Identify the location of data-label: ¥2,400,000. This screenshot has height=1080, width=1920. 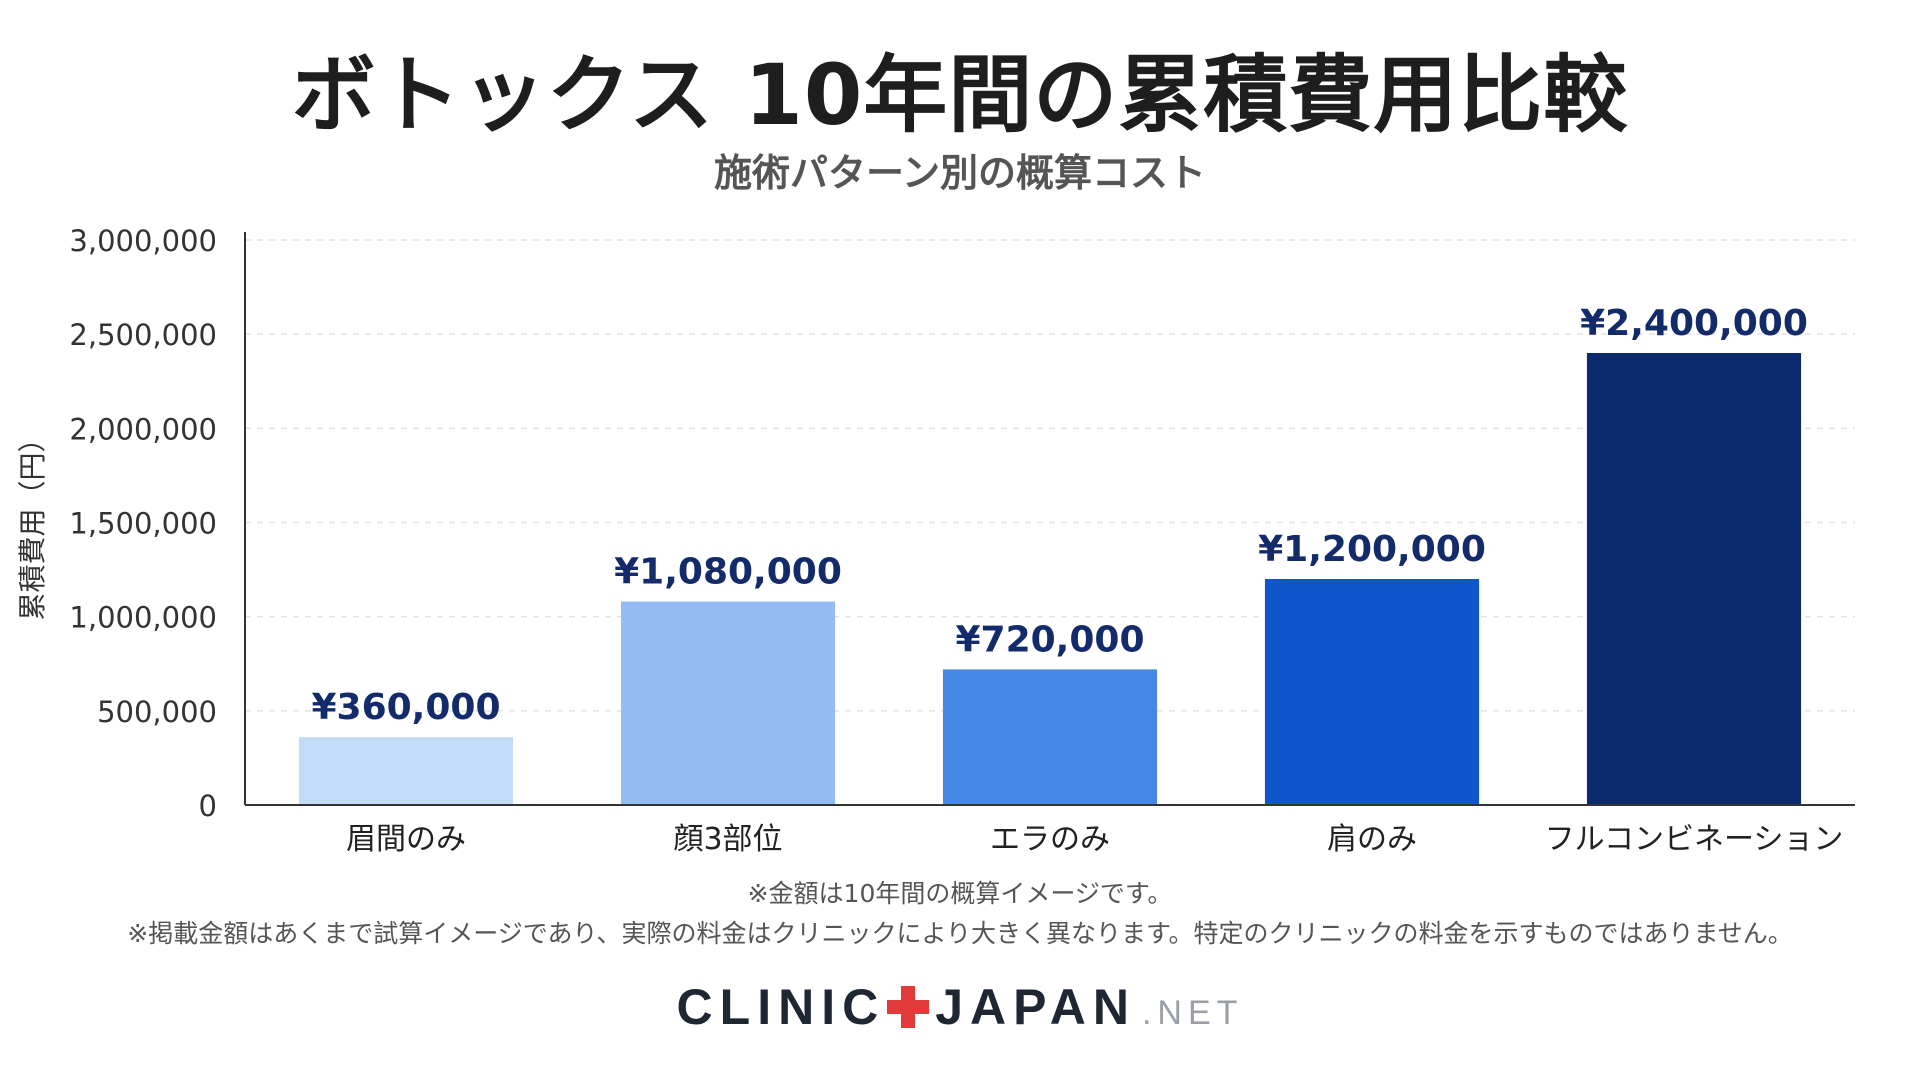
(1694, 323).